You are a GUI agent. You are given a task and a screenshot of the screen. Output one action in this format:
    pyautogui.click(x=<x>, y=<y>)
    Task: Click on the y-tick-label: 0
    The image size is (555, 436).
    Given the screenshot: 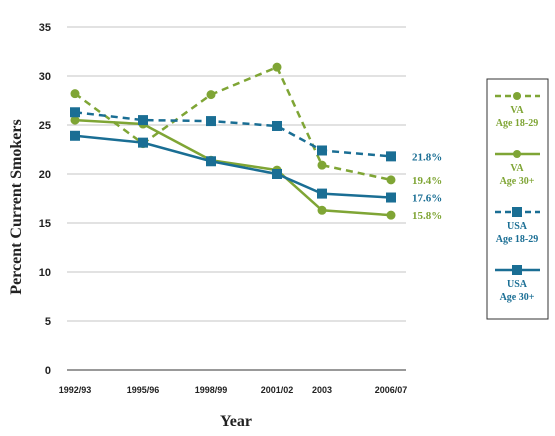 What is the action you would take?
    pyautogui.click(x=48, y=371)
    